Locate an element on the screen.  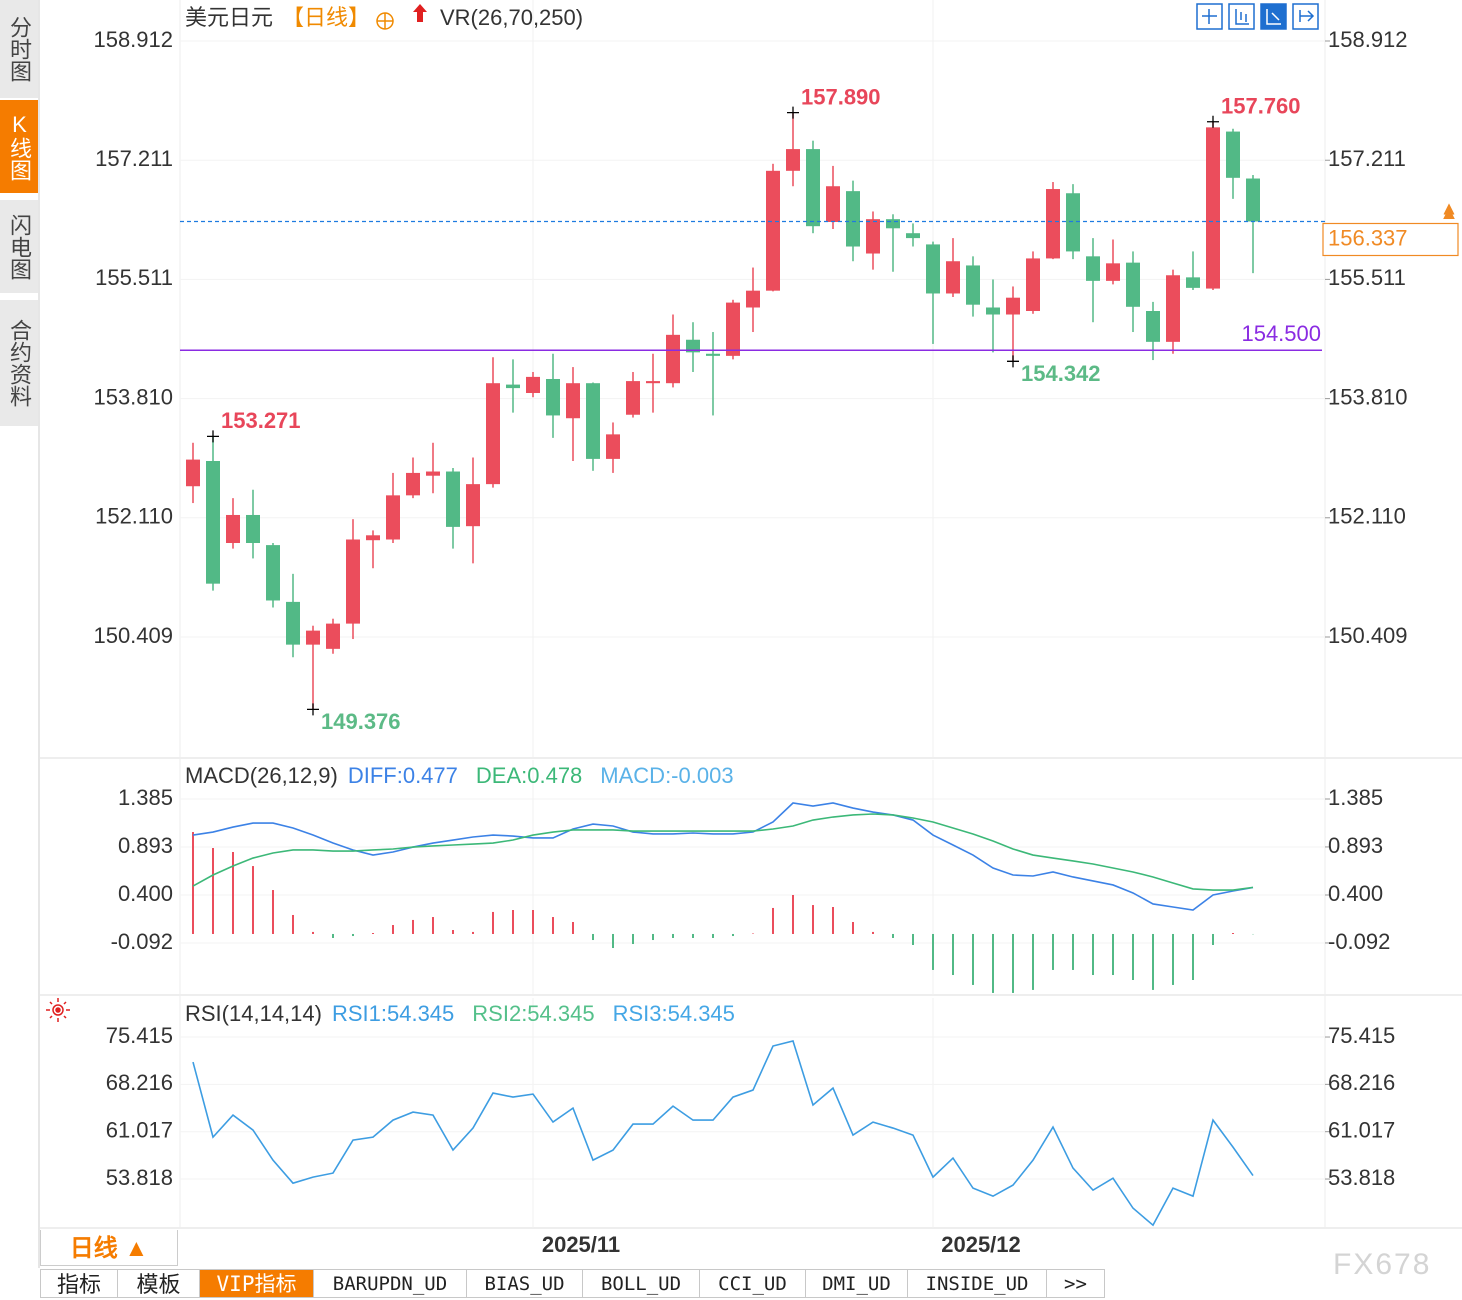
y-tick-label: 150.409 is located at coordinates (133, 635).